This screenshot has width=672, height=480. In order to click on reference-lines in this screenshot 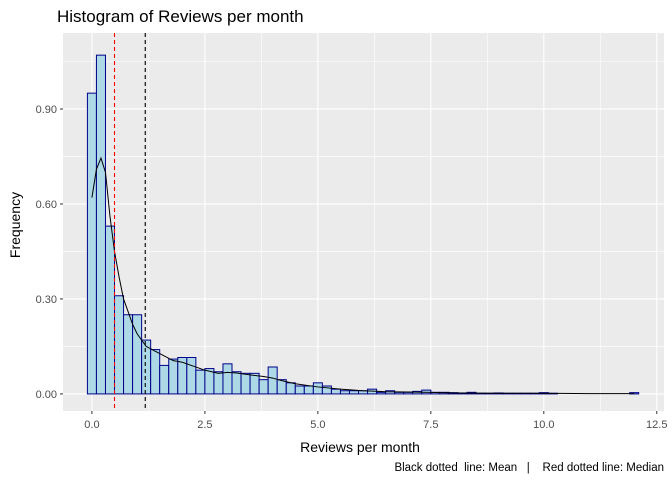, I will do `click(129, 222)`.